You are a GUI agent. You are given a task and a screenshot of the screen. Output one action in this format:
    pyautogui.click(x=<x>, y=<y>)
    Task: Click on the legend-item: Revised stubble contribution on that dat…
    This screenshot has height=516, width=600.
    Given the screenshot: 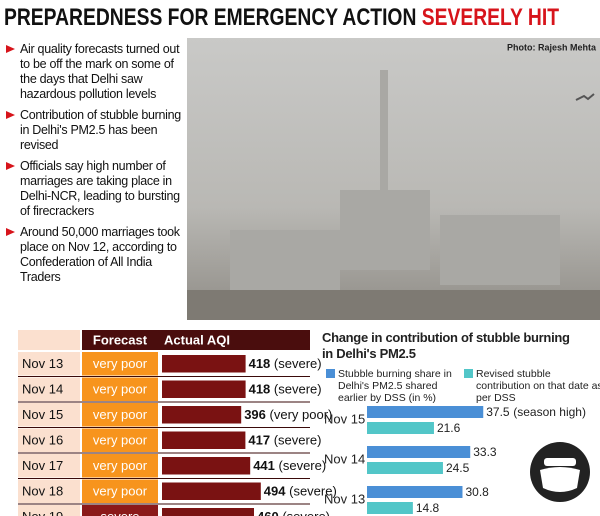 What is the action you would take?
    pyautogui.click(x=532, y=386)
    